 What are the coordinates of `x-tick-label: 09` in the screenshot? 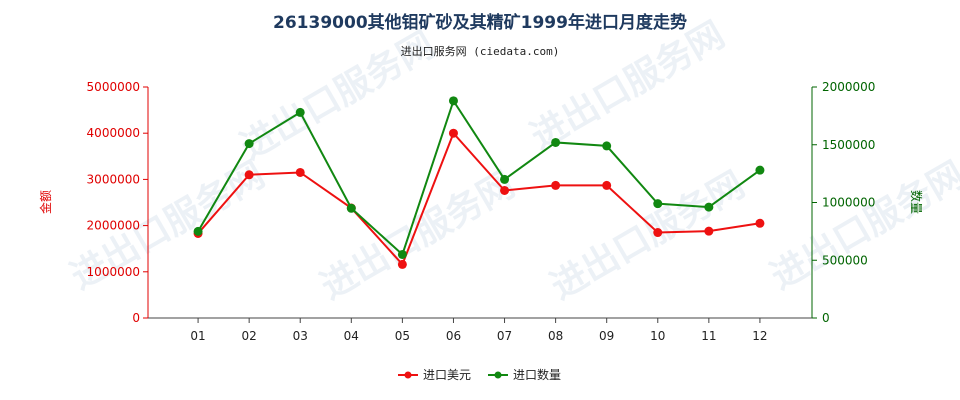 It's located at (606, 336).